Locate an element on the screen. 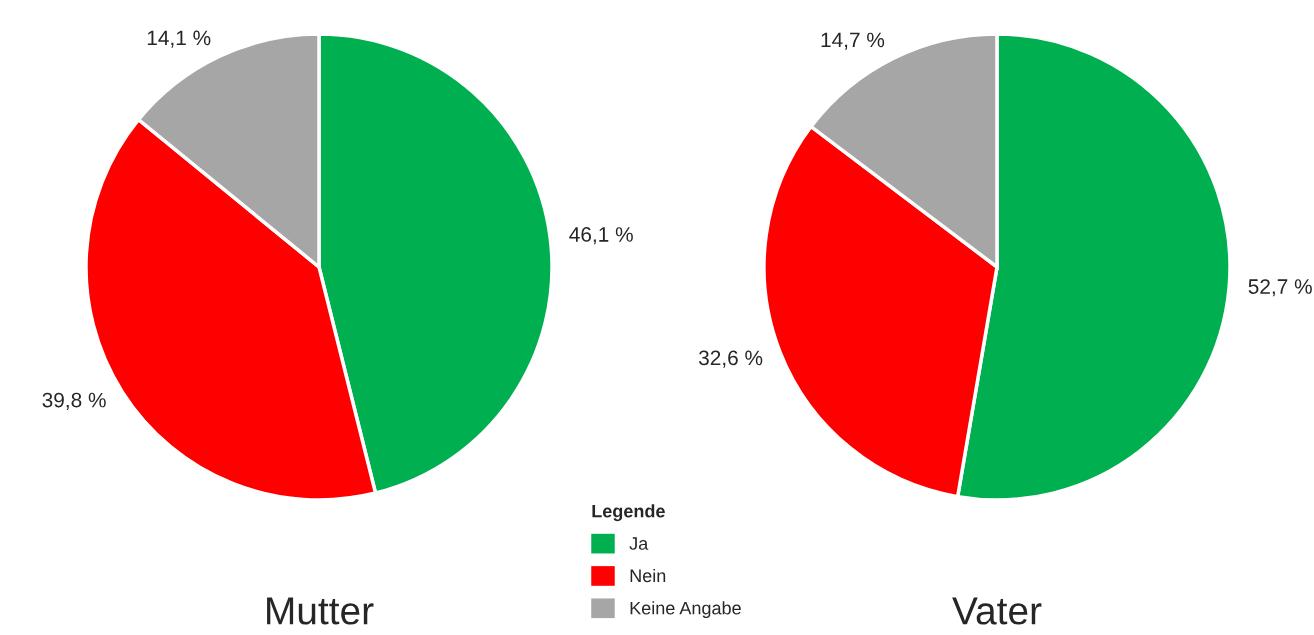  data-label: 39,8 % is located at coordinates (74, 401).